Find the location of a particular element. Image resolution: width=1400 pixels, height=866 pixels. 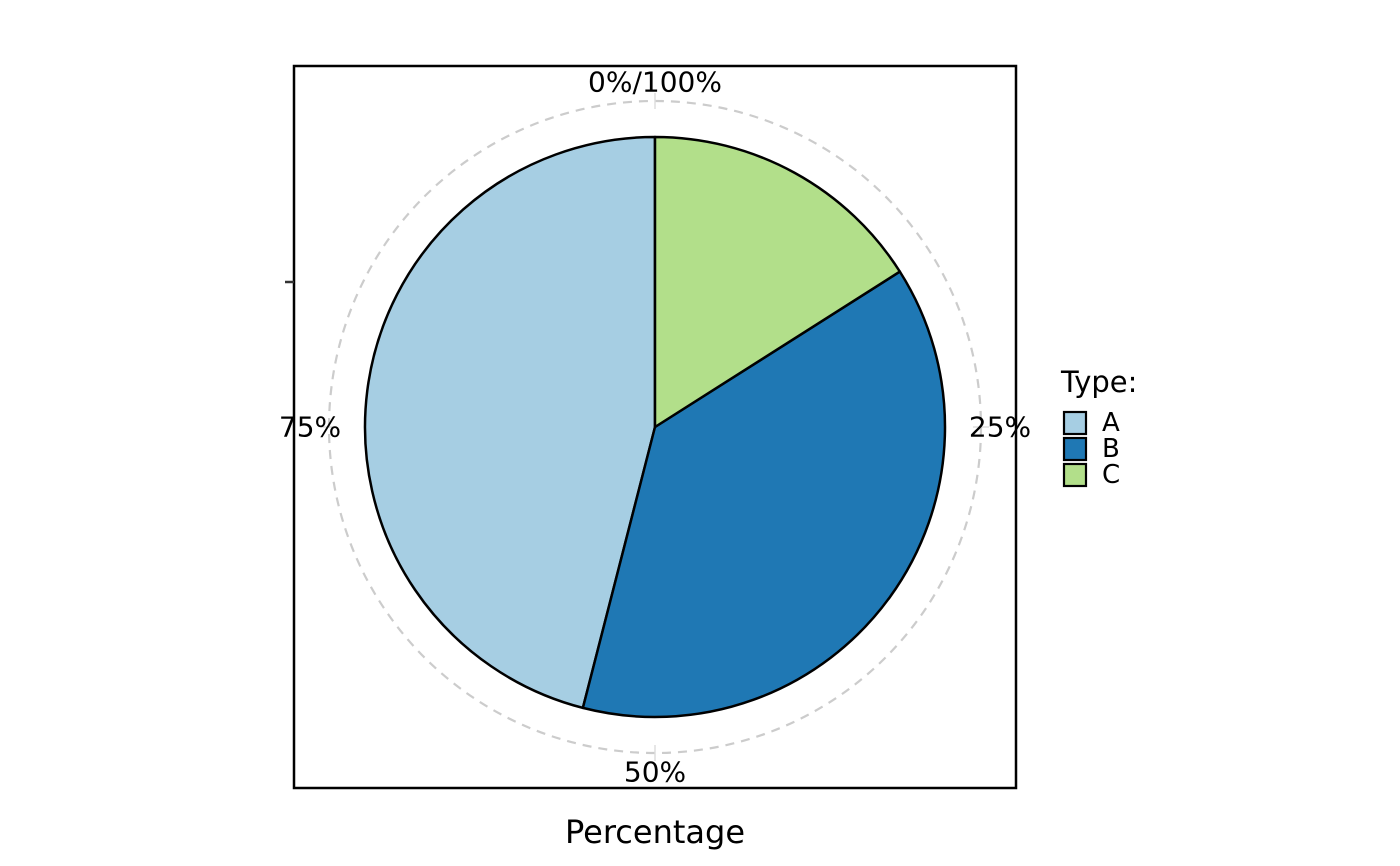

theta-tick-label: 75% is located at coordinates (310, 427).